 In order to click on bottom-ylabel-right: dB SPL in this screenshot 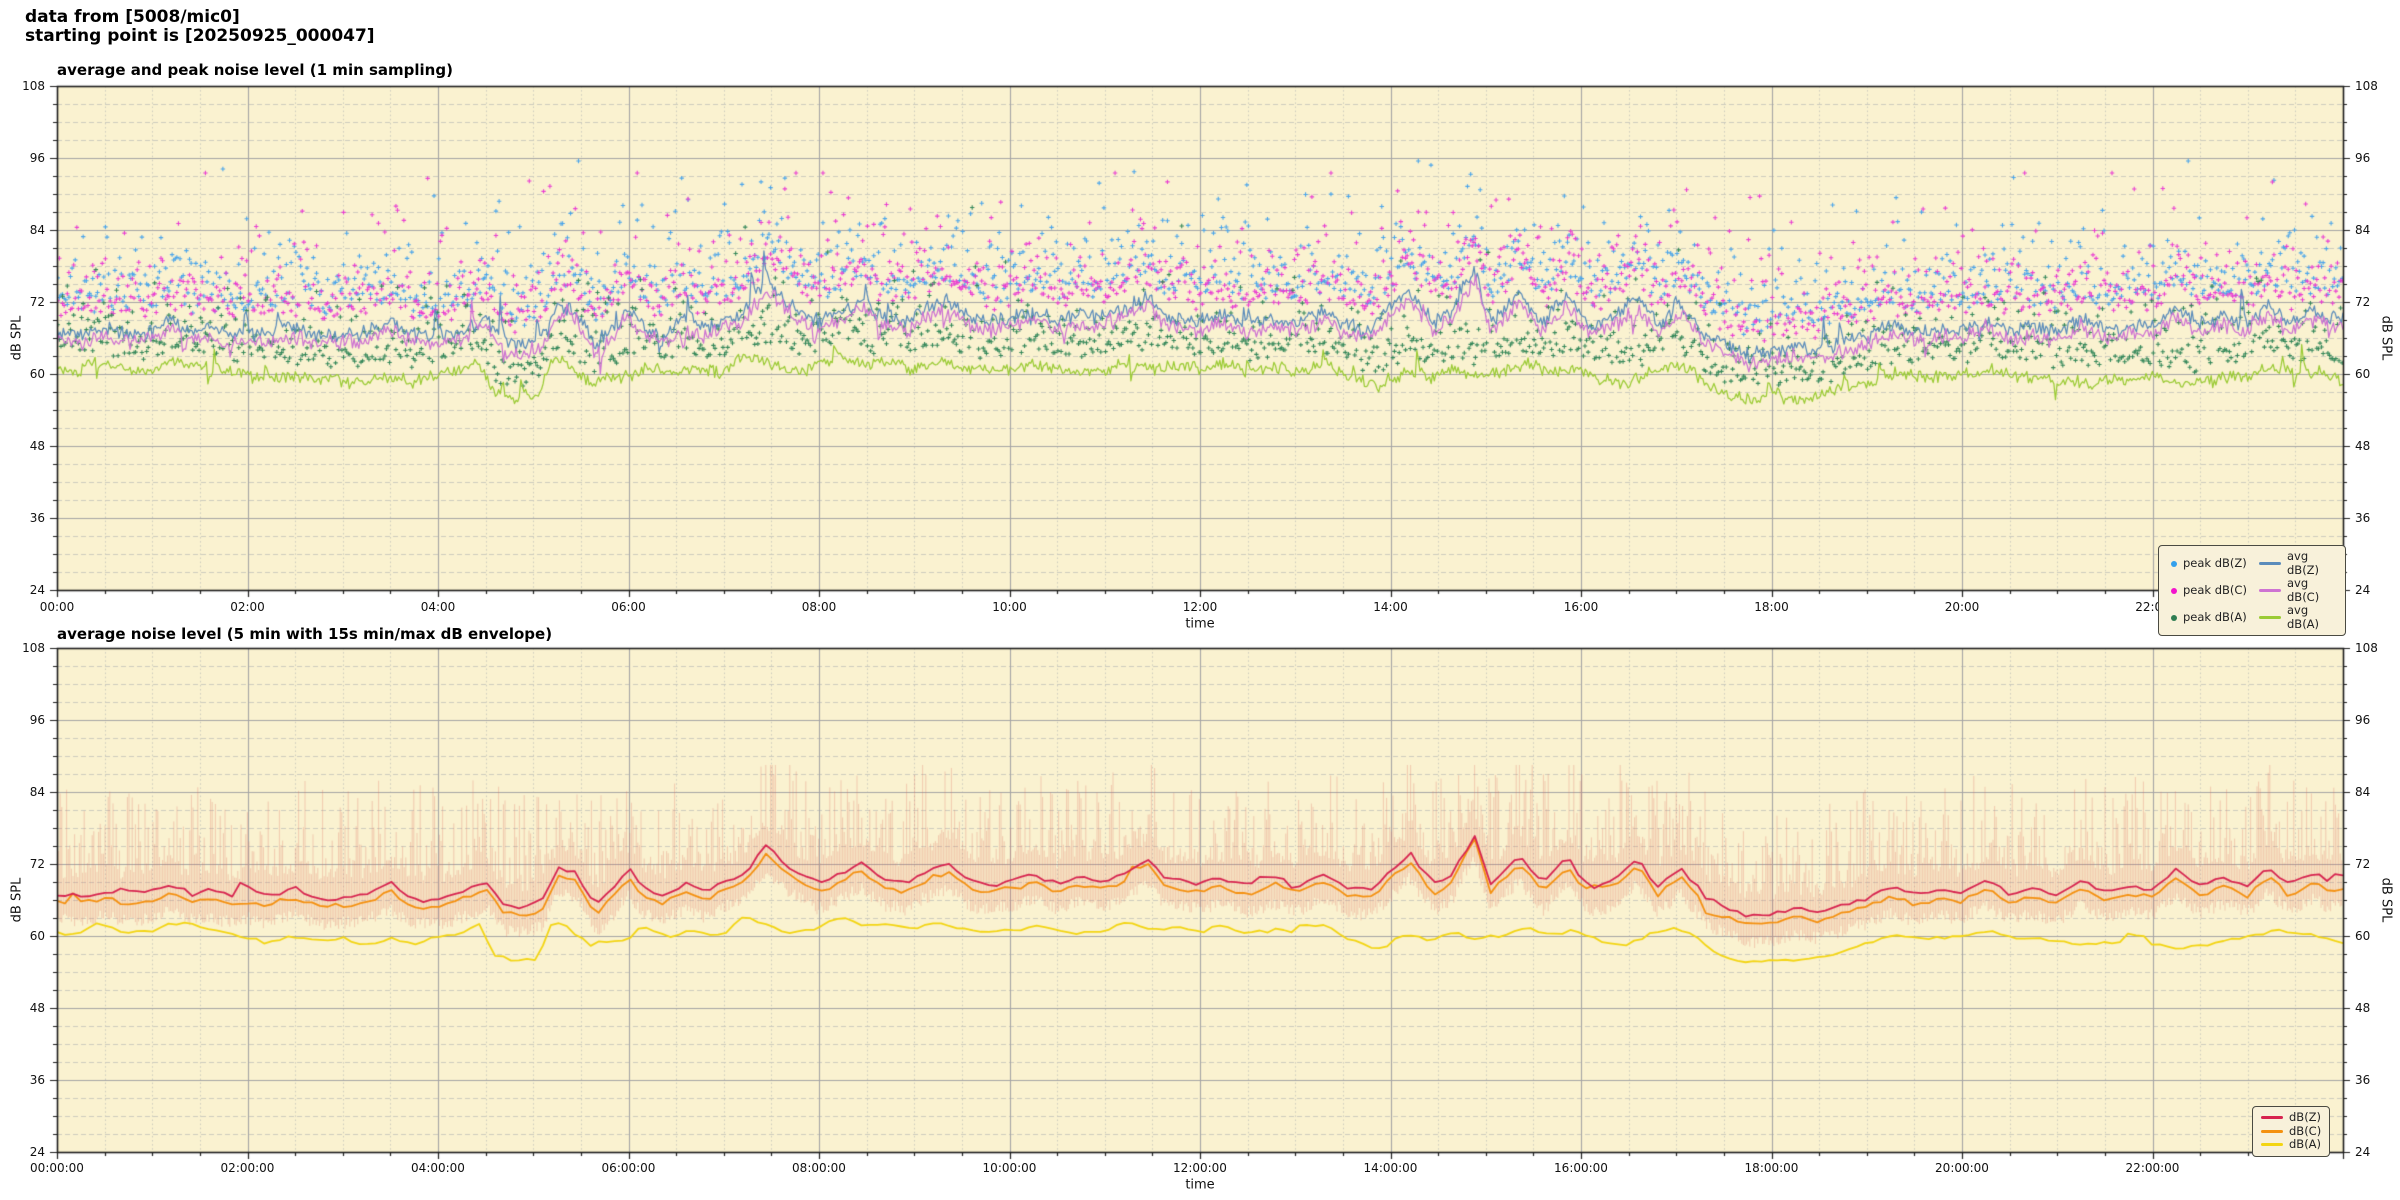, I will do `click(2386, 900)`.